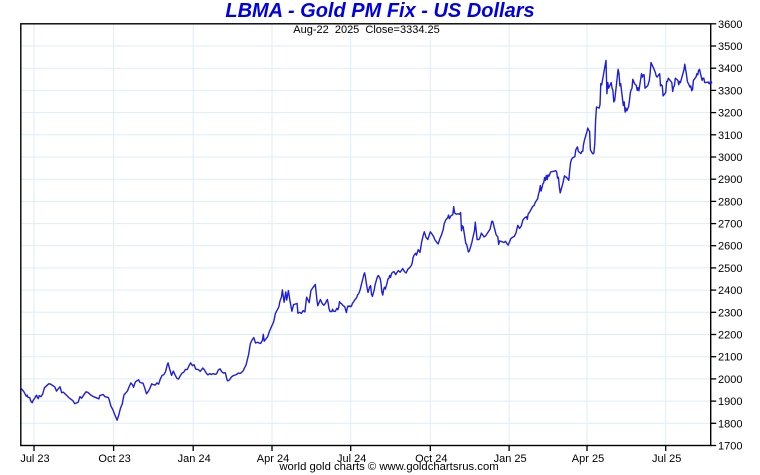  I want to click on svg-text: Oct 24, so click(431, 459).